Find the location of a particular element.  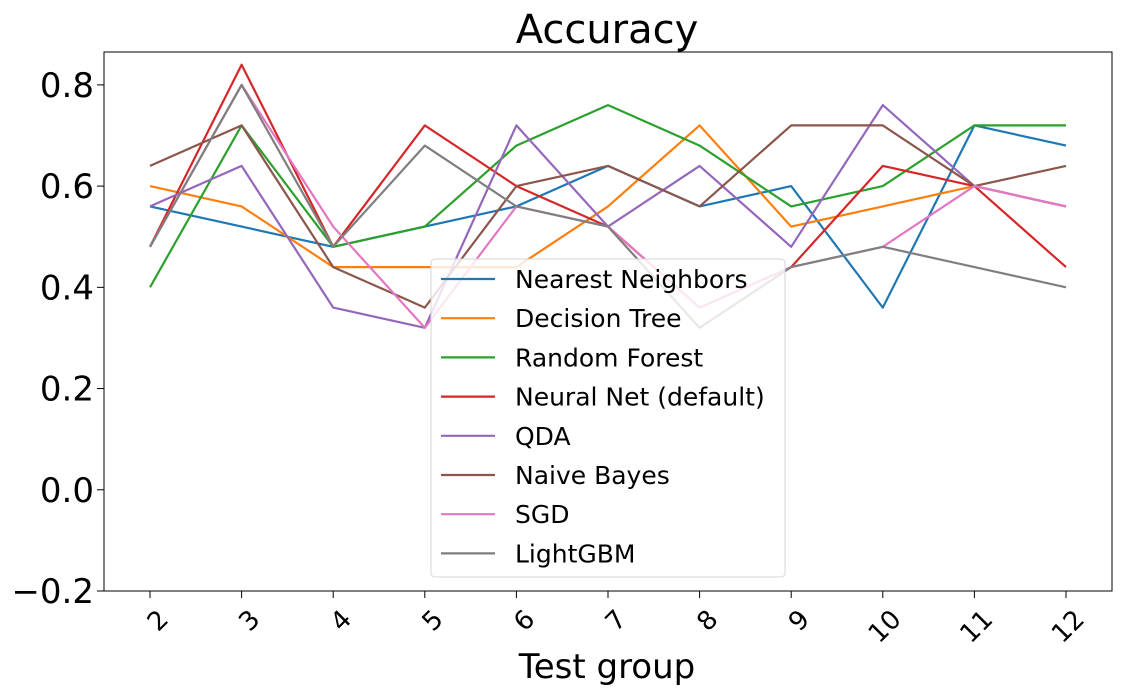

y-tick-label: 0.4 is located at coordinates (67, 288).